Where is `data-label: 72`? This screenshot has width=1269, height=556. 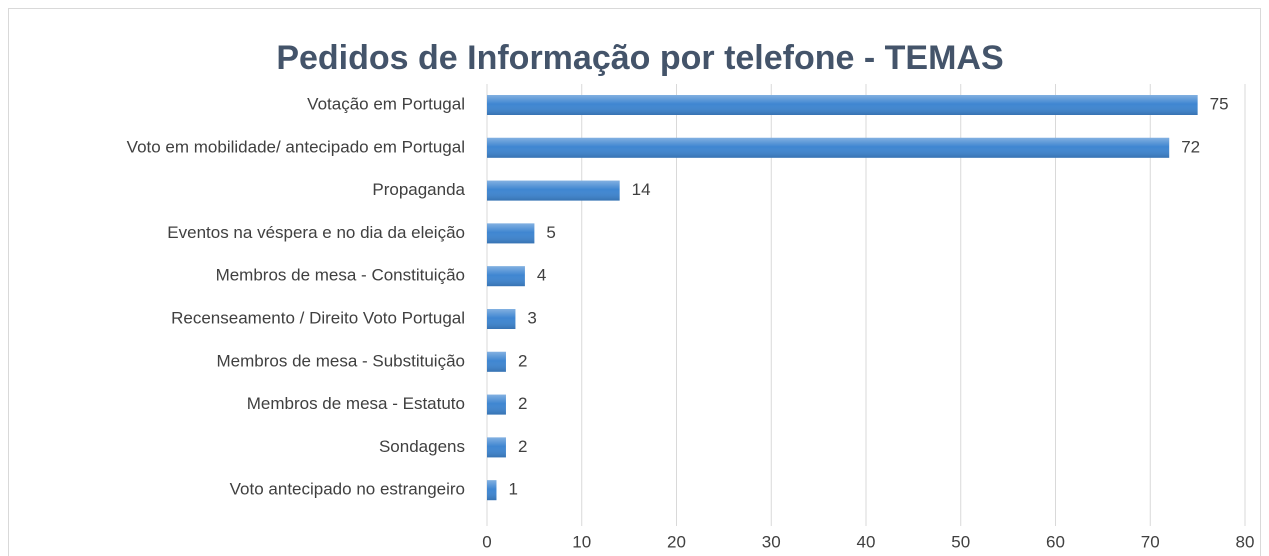 data-label: 72 is located at coordinates (1190, 146).